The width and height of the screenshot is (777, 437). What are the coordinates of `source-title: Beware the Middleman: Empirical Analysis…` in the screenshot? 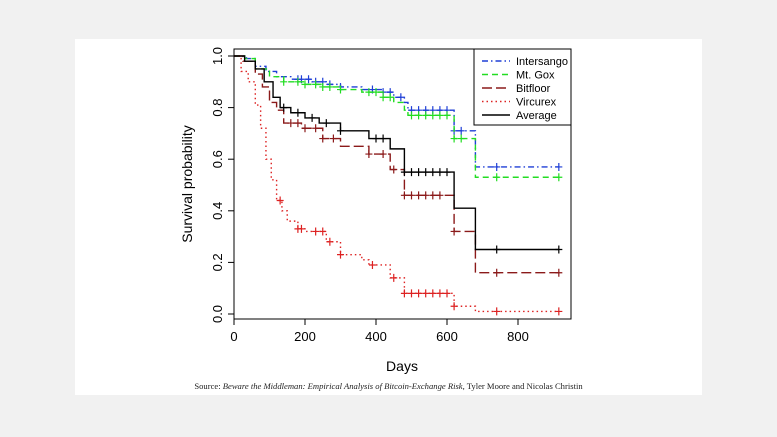 It's located at (342, 386).